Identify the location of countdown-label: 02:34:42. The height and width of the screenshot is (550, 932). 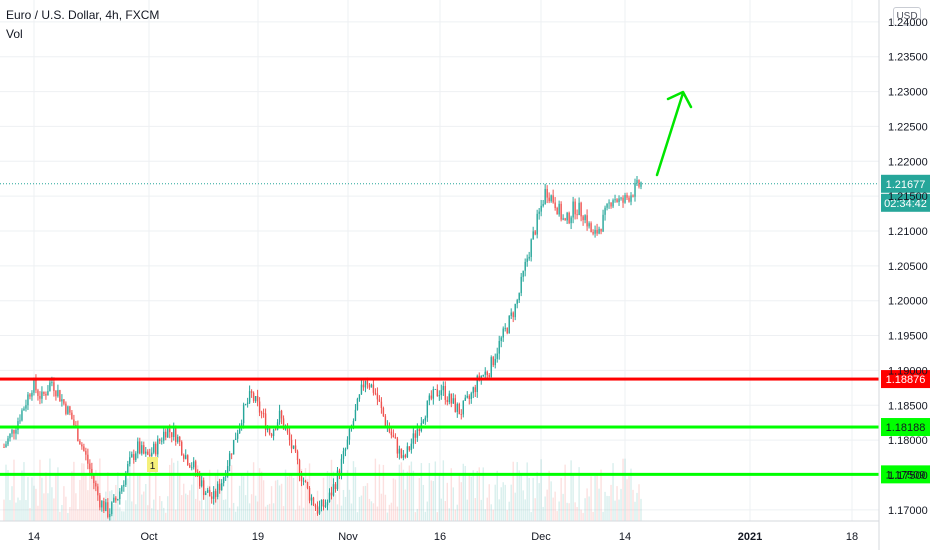
(905, 204).